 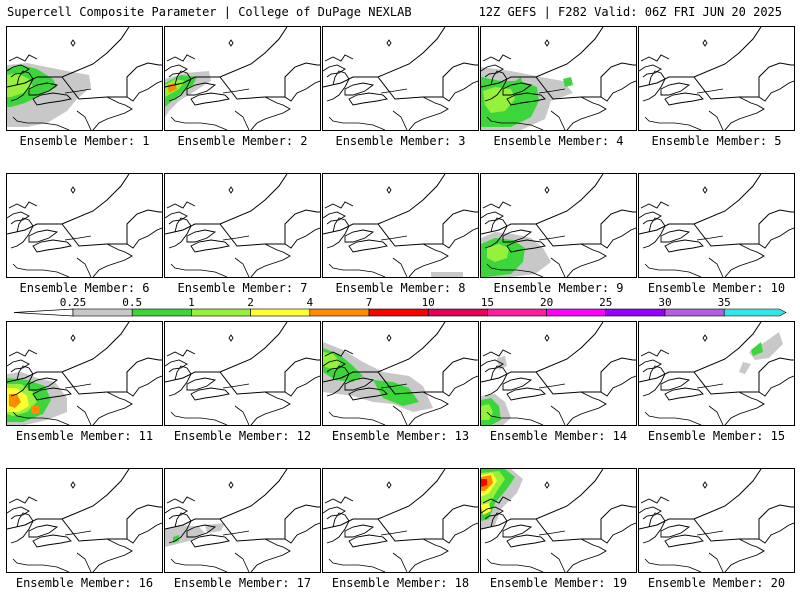 I want to click on ensemble-member-label: Ensemble Member: 18, so click(x=400, y=583).